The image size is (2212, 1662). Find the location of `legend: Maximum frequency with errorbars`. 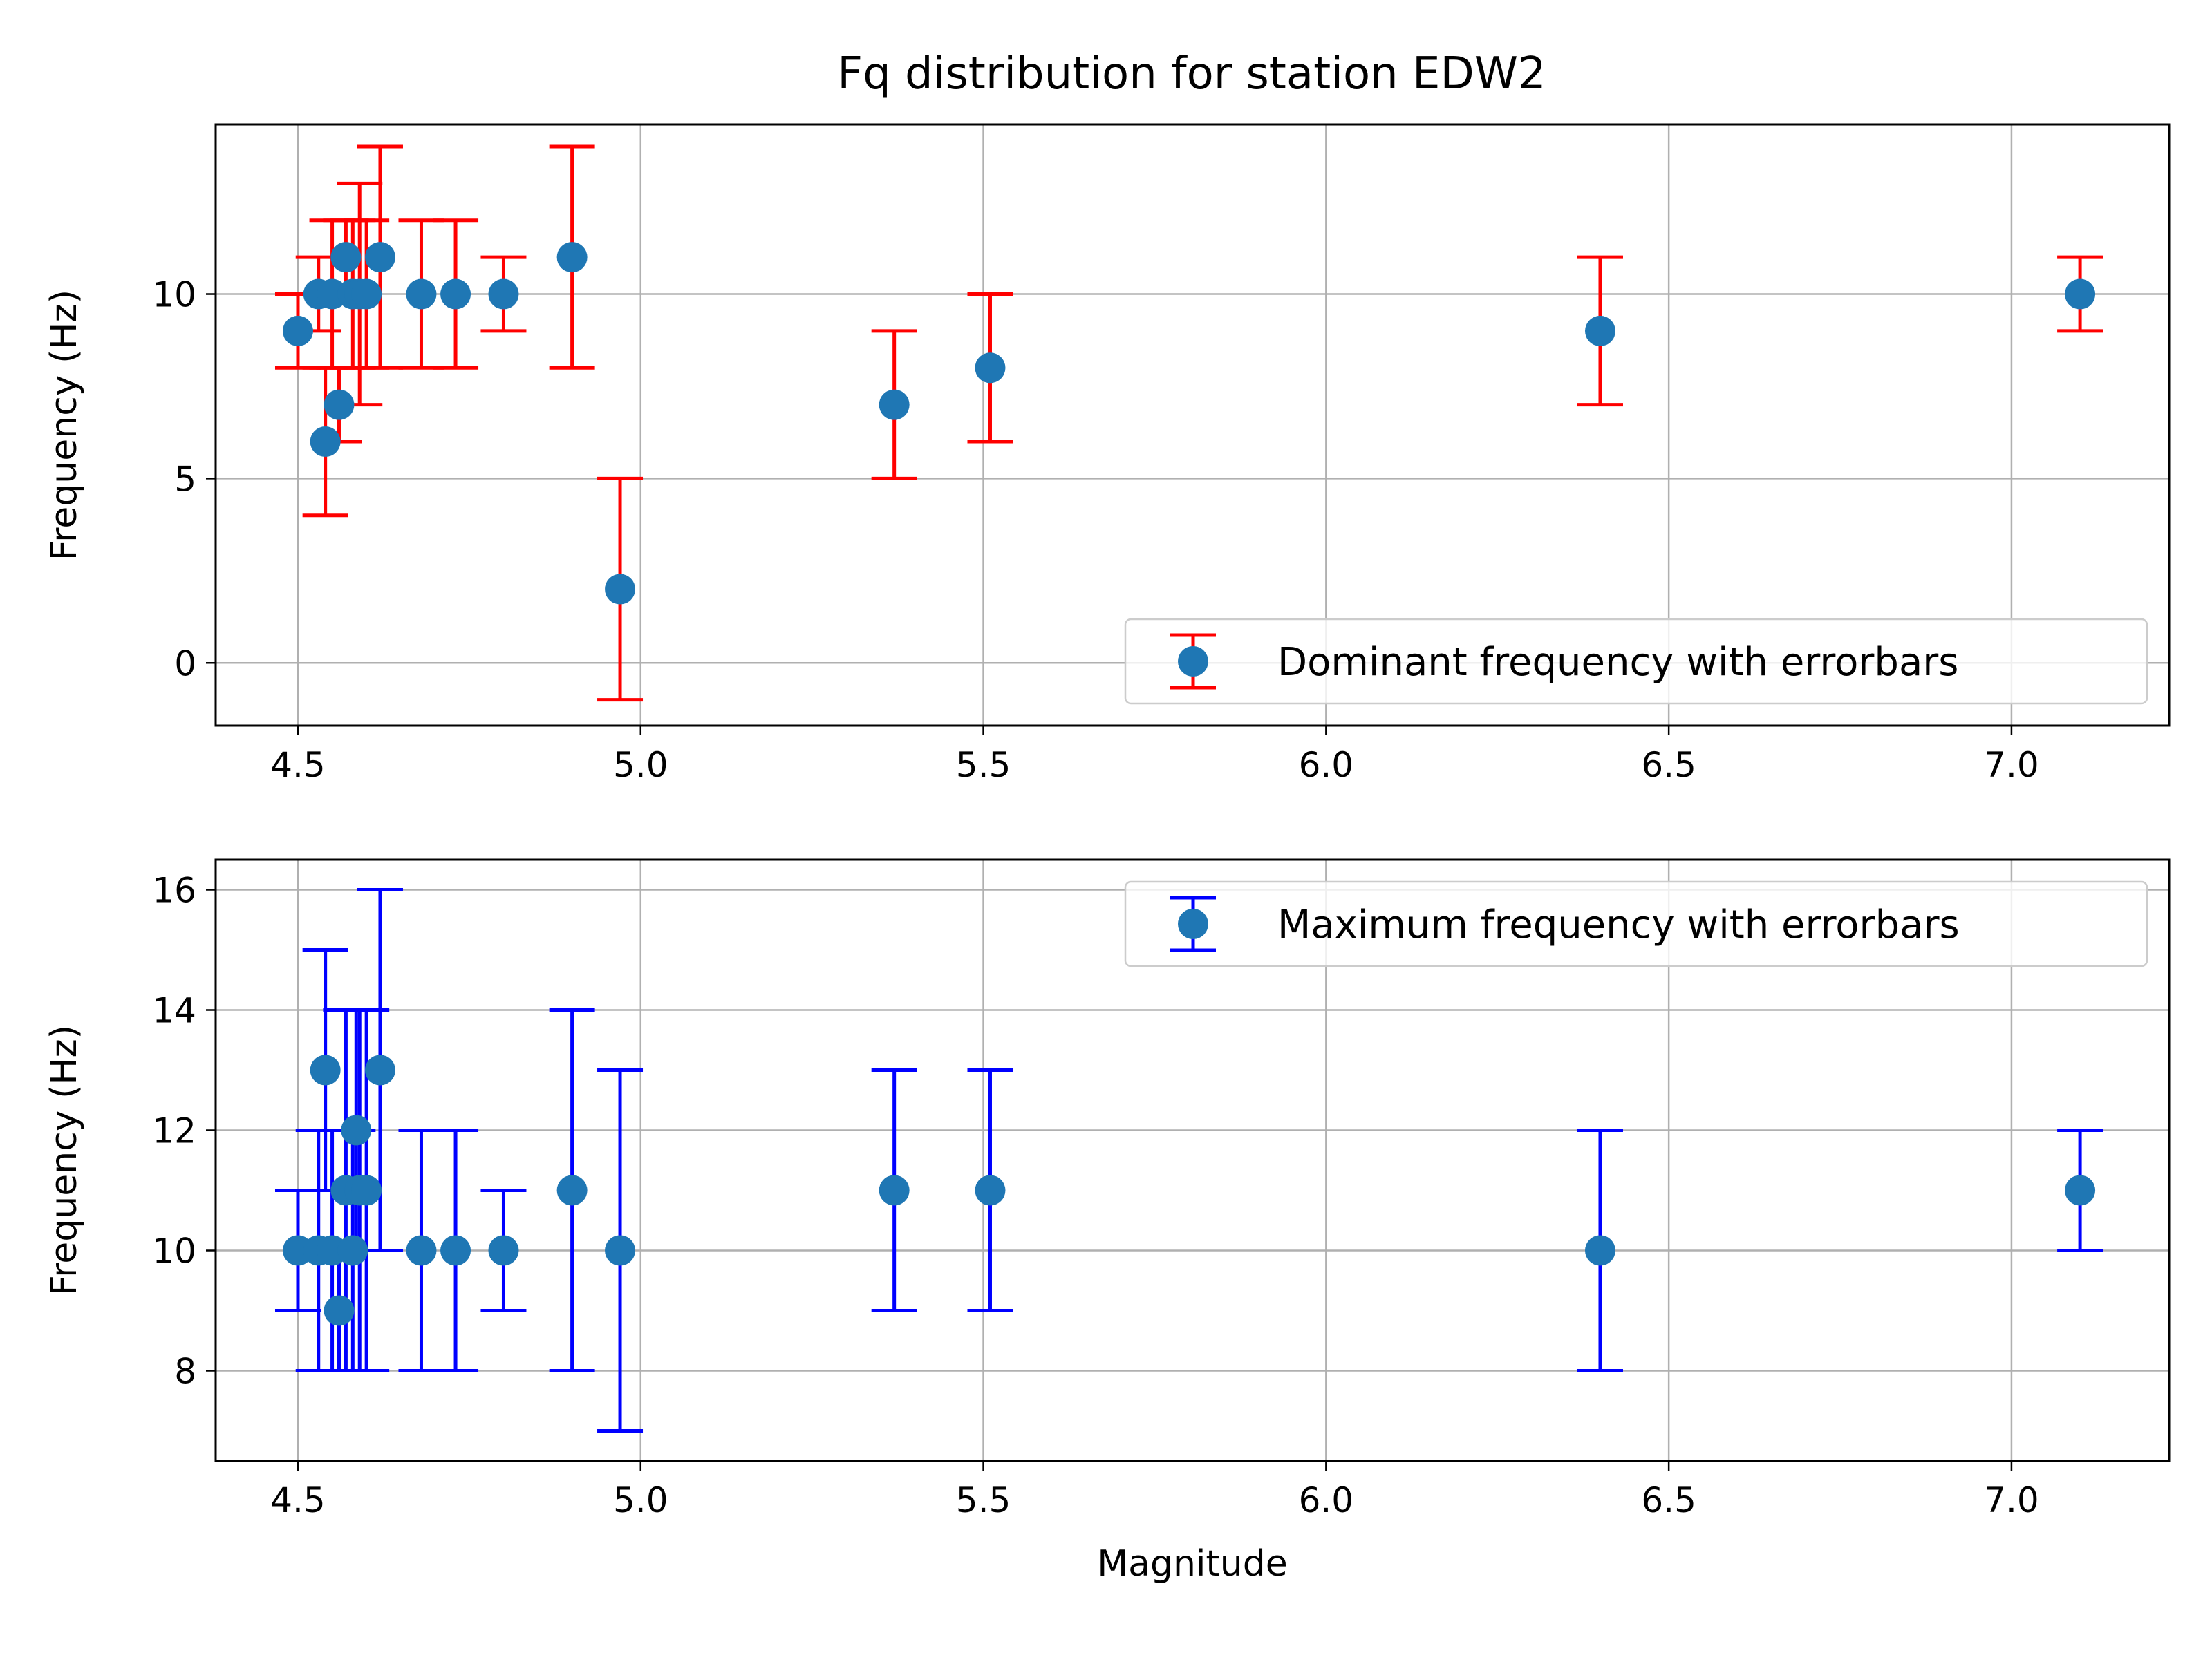

legend: Maximum frequency with errorbars is located at coordinates (1636, 923).